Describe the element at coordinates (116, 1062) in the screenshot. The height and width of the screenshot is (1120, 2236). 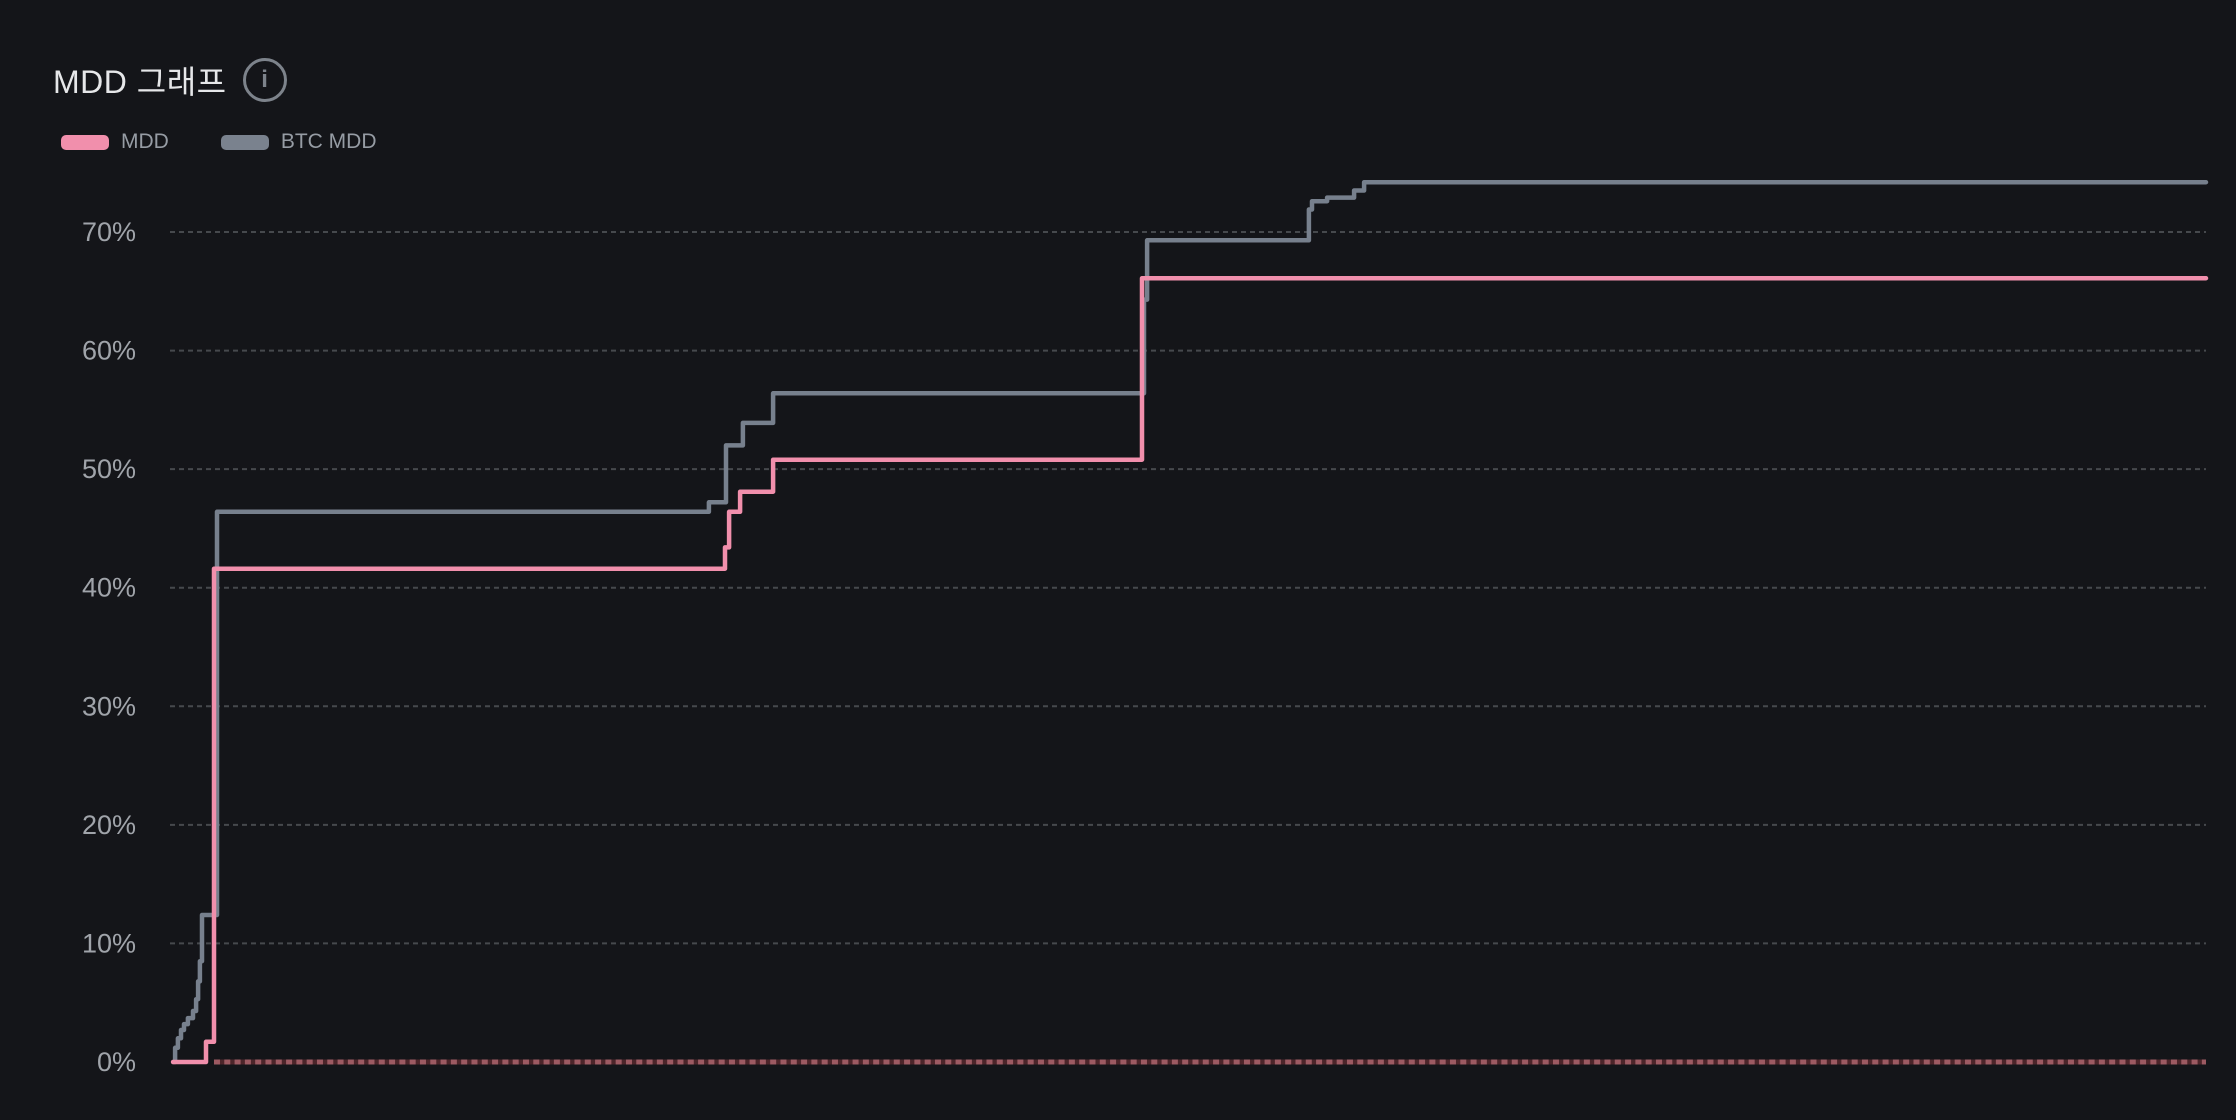
I see `y-axis-label: 0%` at that location.